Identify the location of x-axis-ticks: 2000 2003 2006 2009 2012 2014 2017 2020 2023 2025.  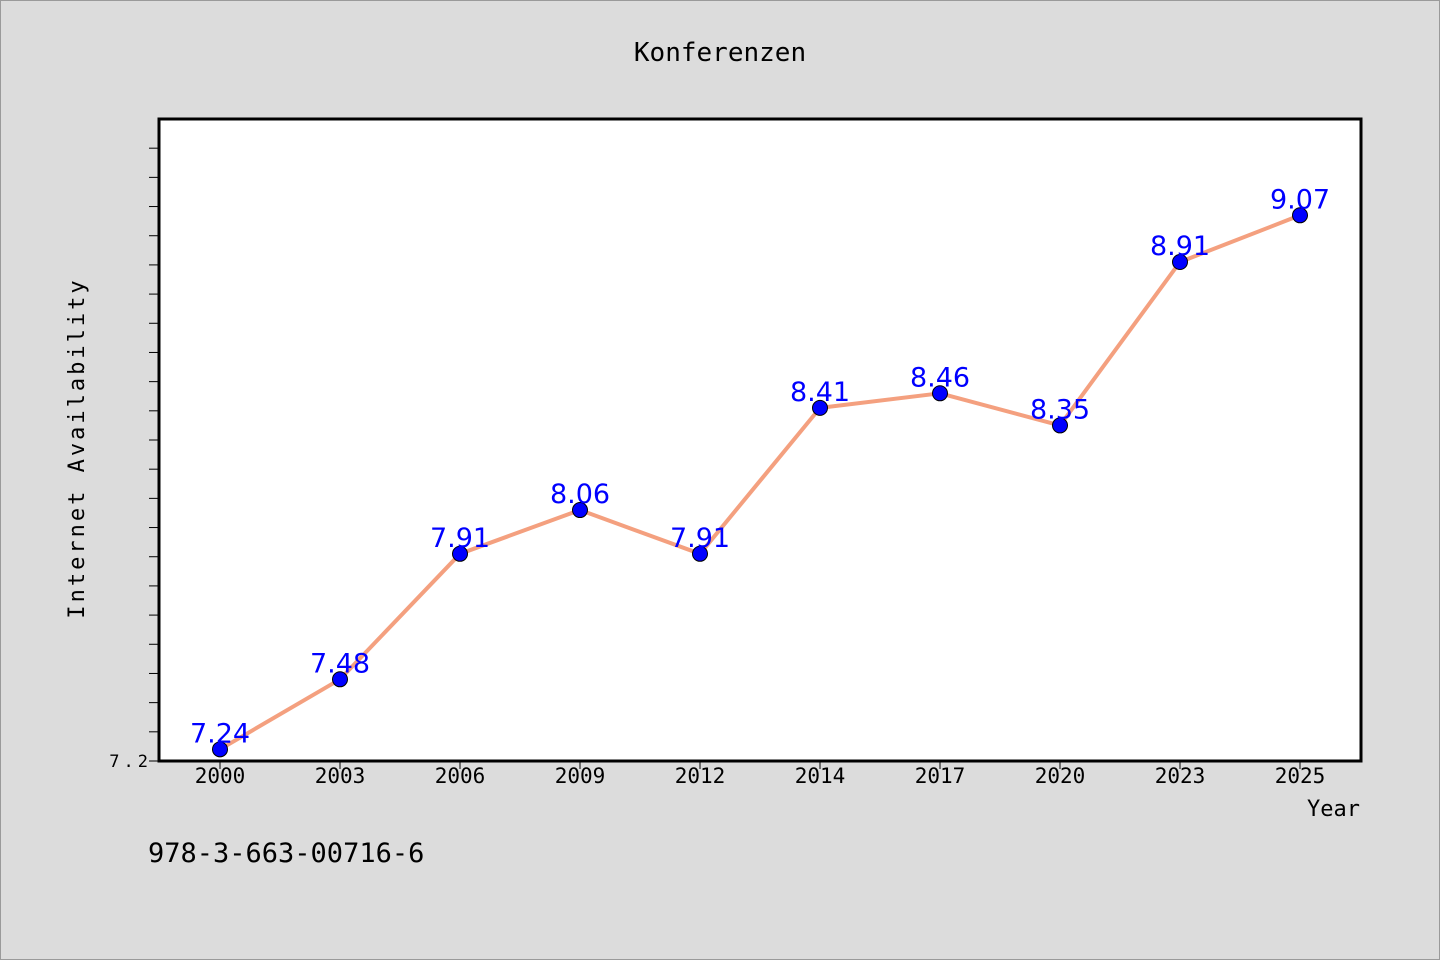
(760, 774).